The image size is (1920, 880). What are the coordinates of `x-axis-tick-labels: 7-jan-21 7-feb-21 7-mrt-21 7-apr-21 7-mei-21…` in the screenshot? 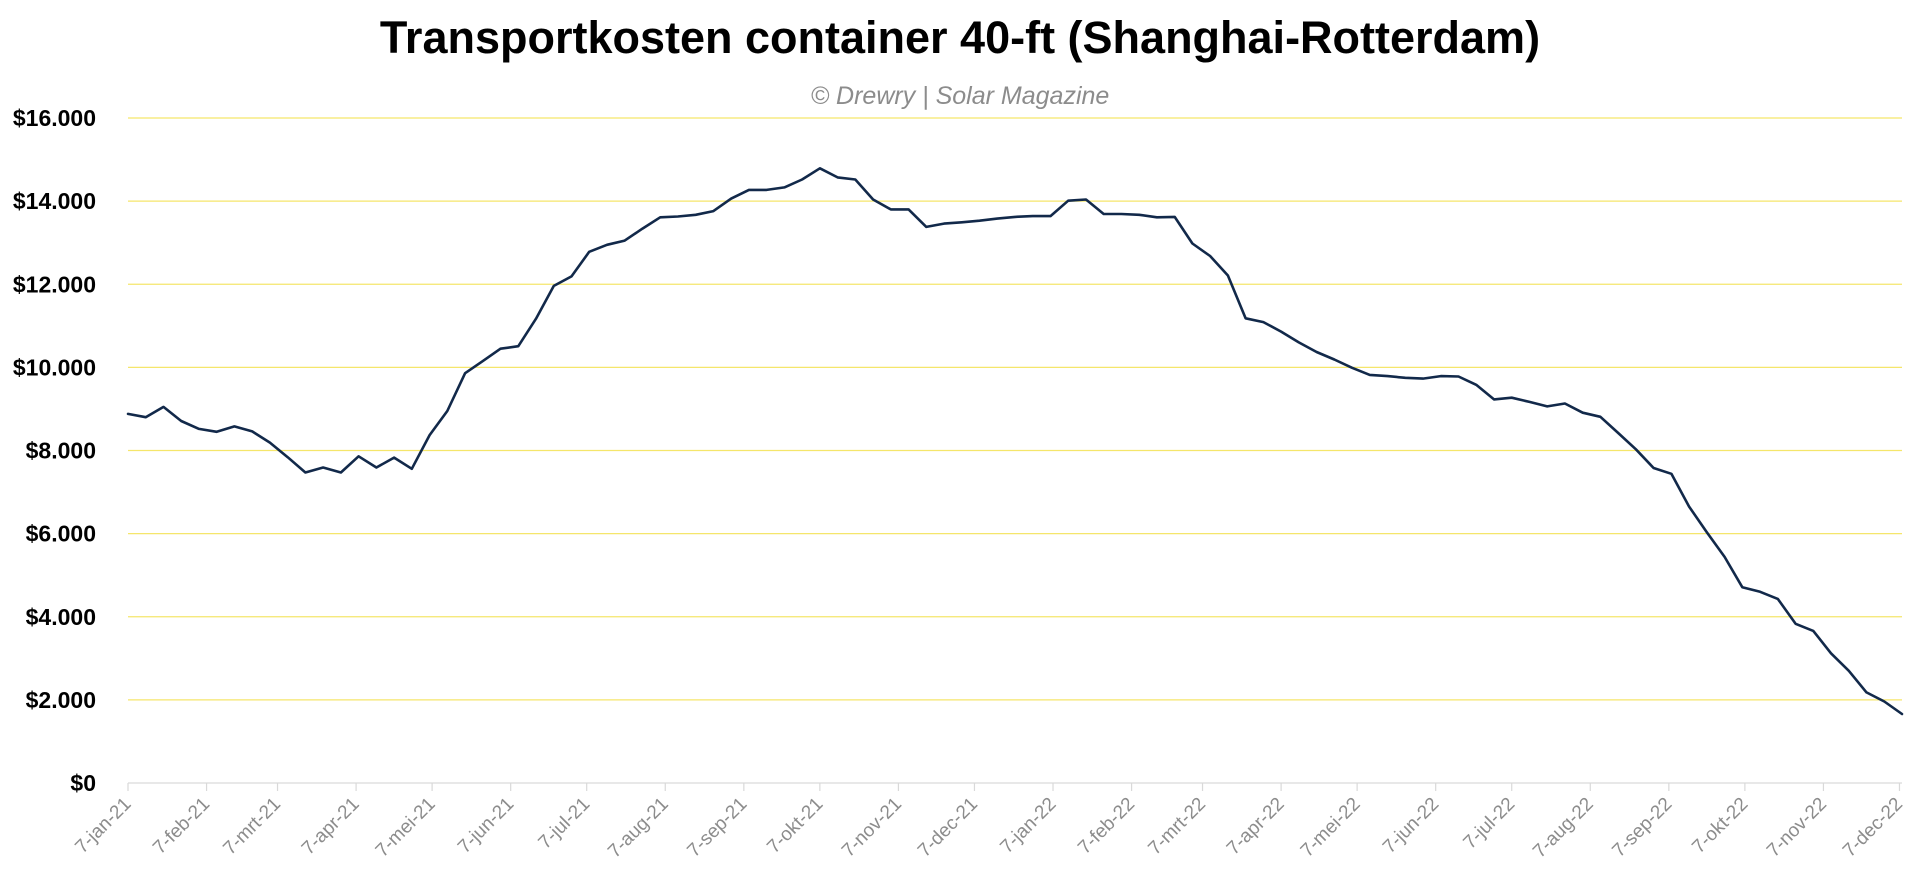 It's located at (989, 828).